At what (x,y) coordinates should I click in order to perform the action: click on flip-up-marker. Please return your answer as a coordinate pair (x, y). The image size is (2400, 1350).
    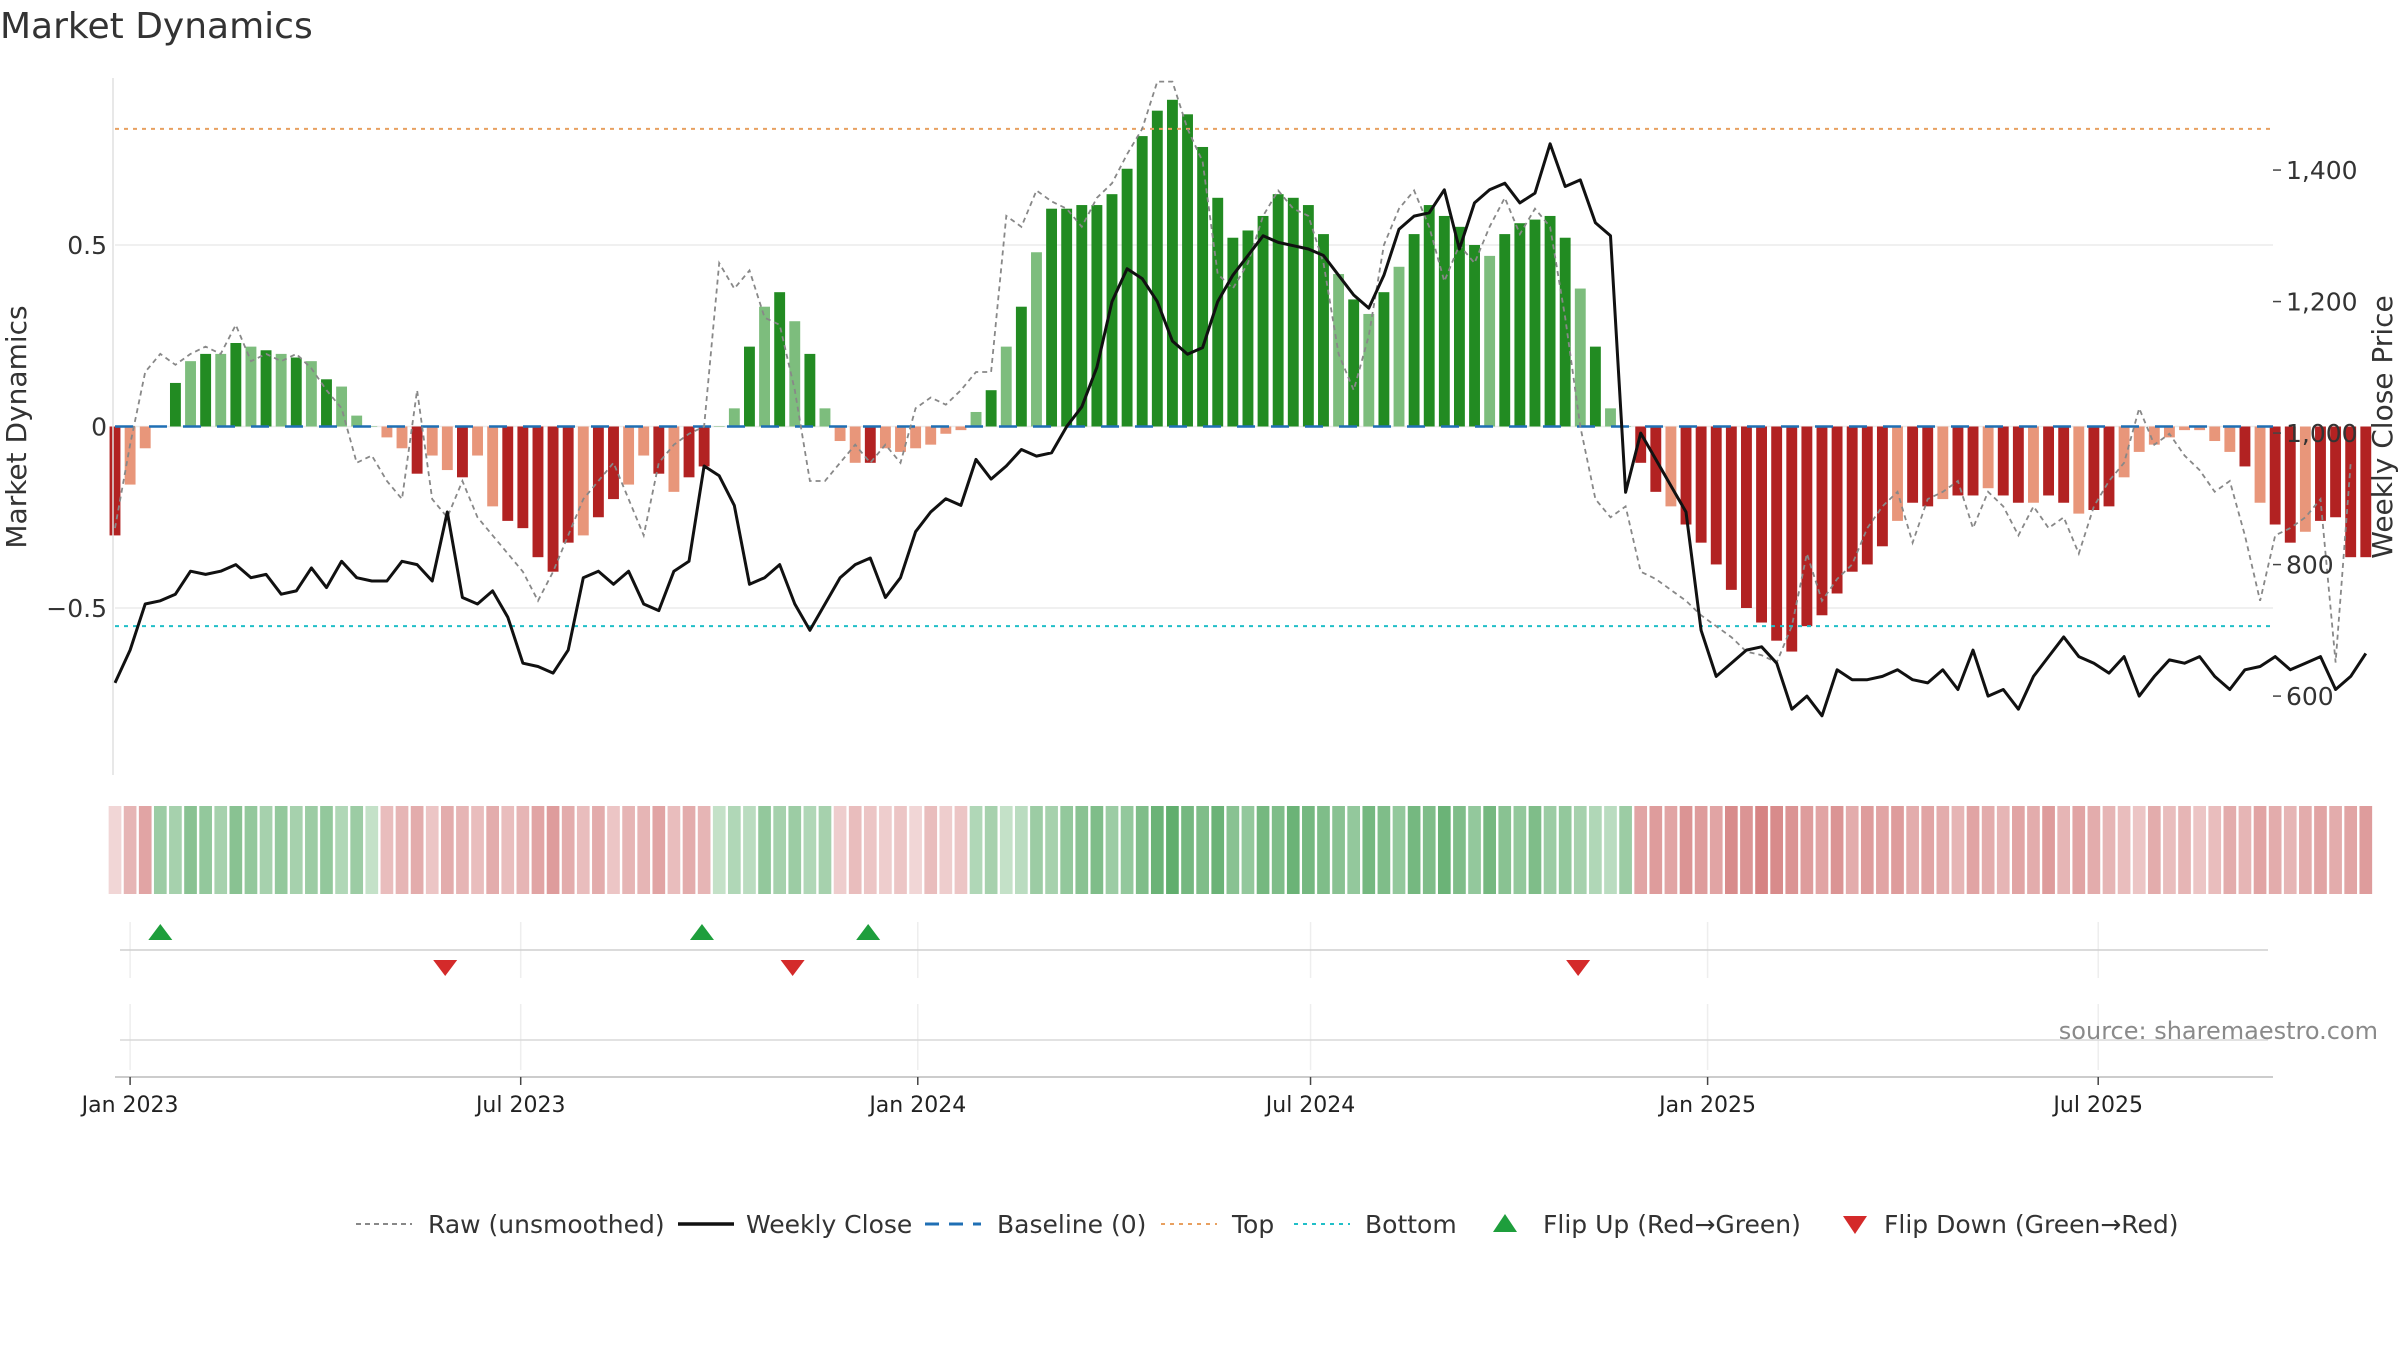
    Looking at the image, I should click on (160, 932).